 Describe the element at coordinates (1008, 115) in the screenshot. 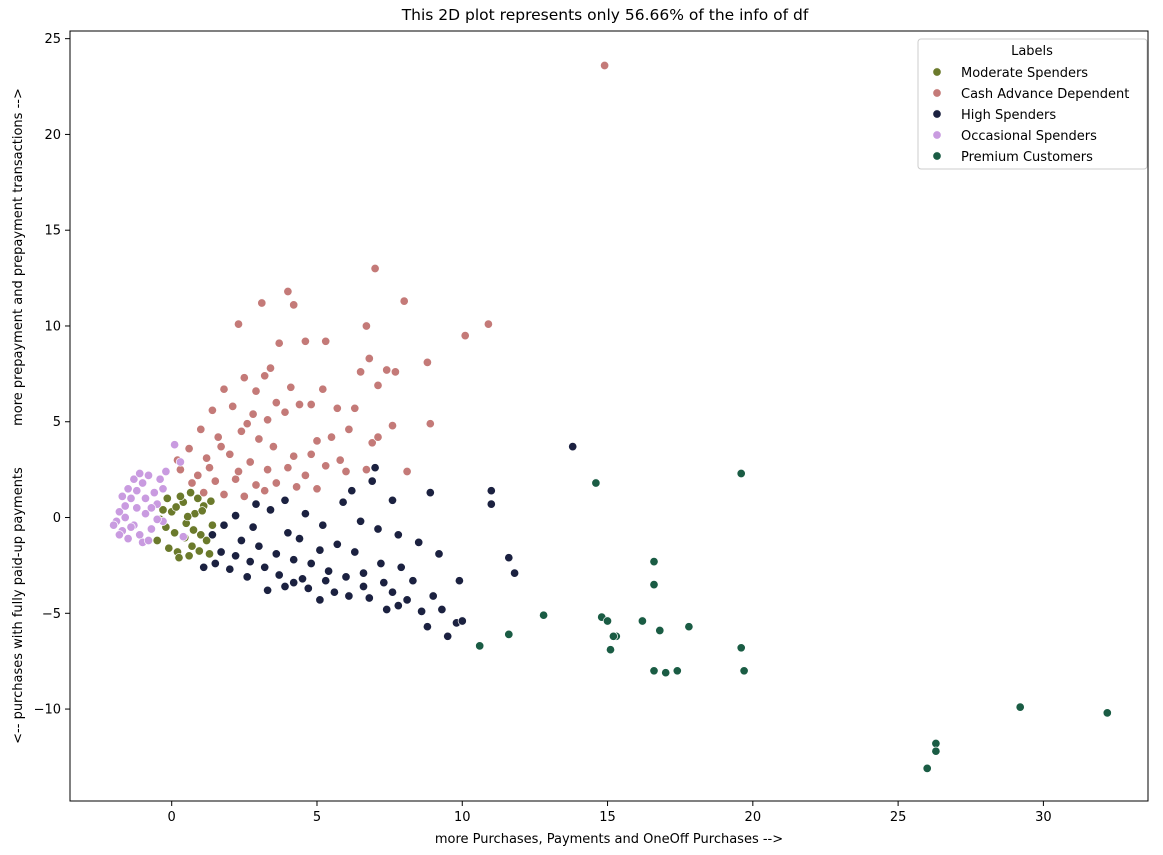

I see `legend-label-2: High Spenders` at that location.